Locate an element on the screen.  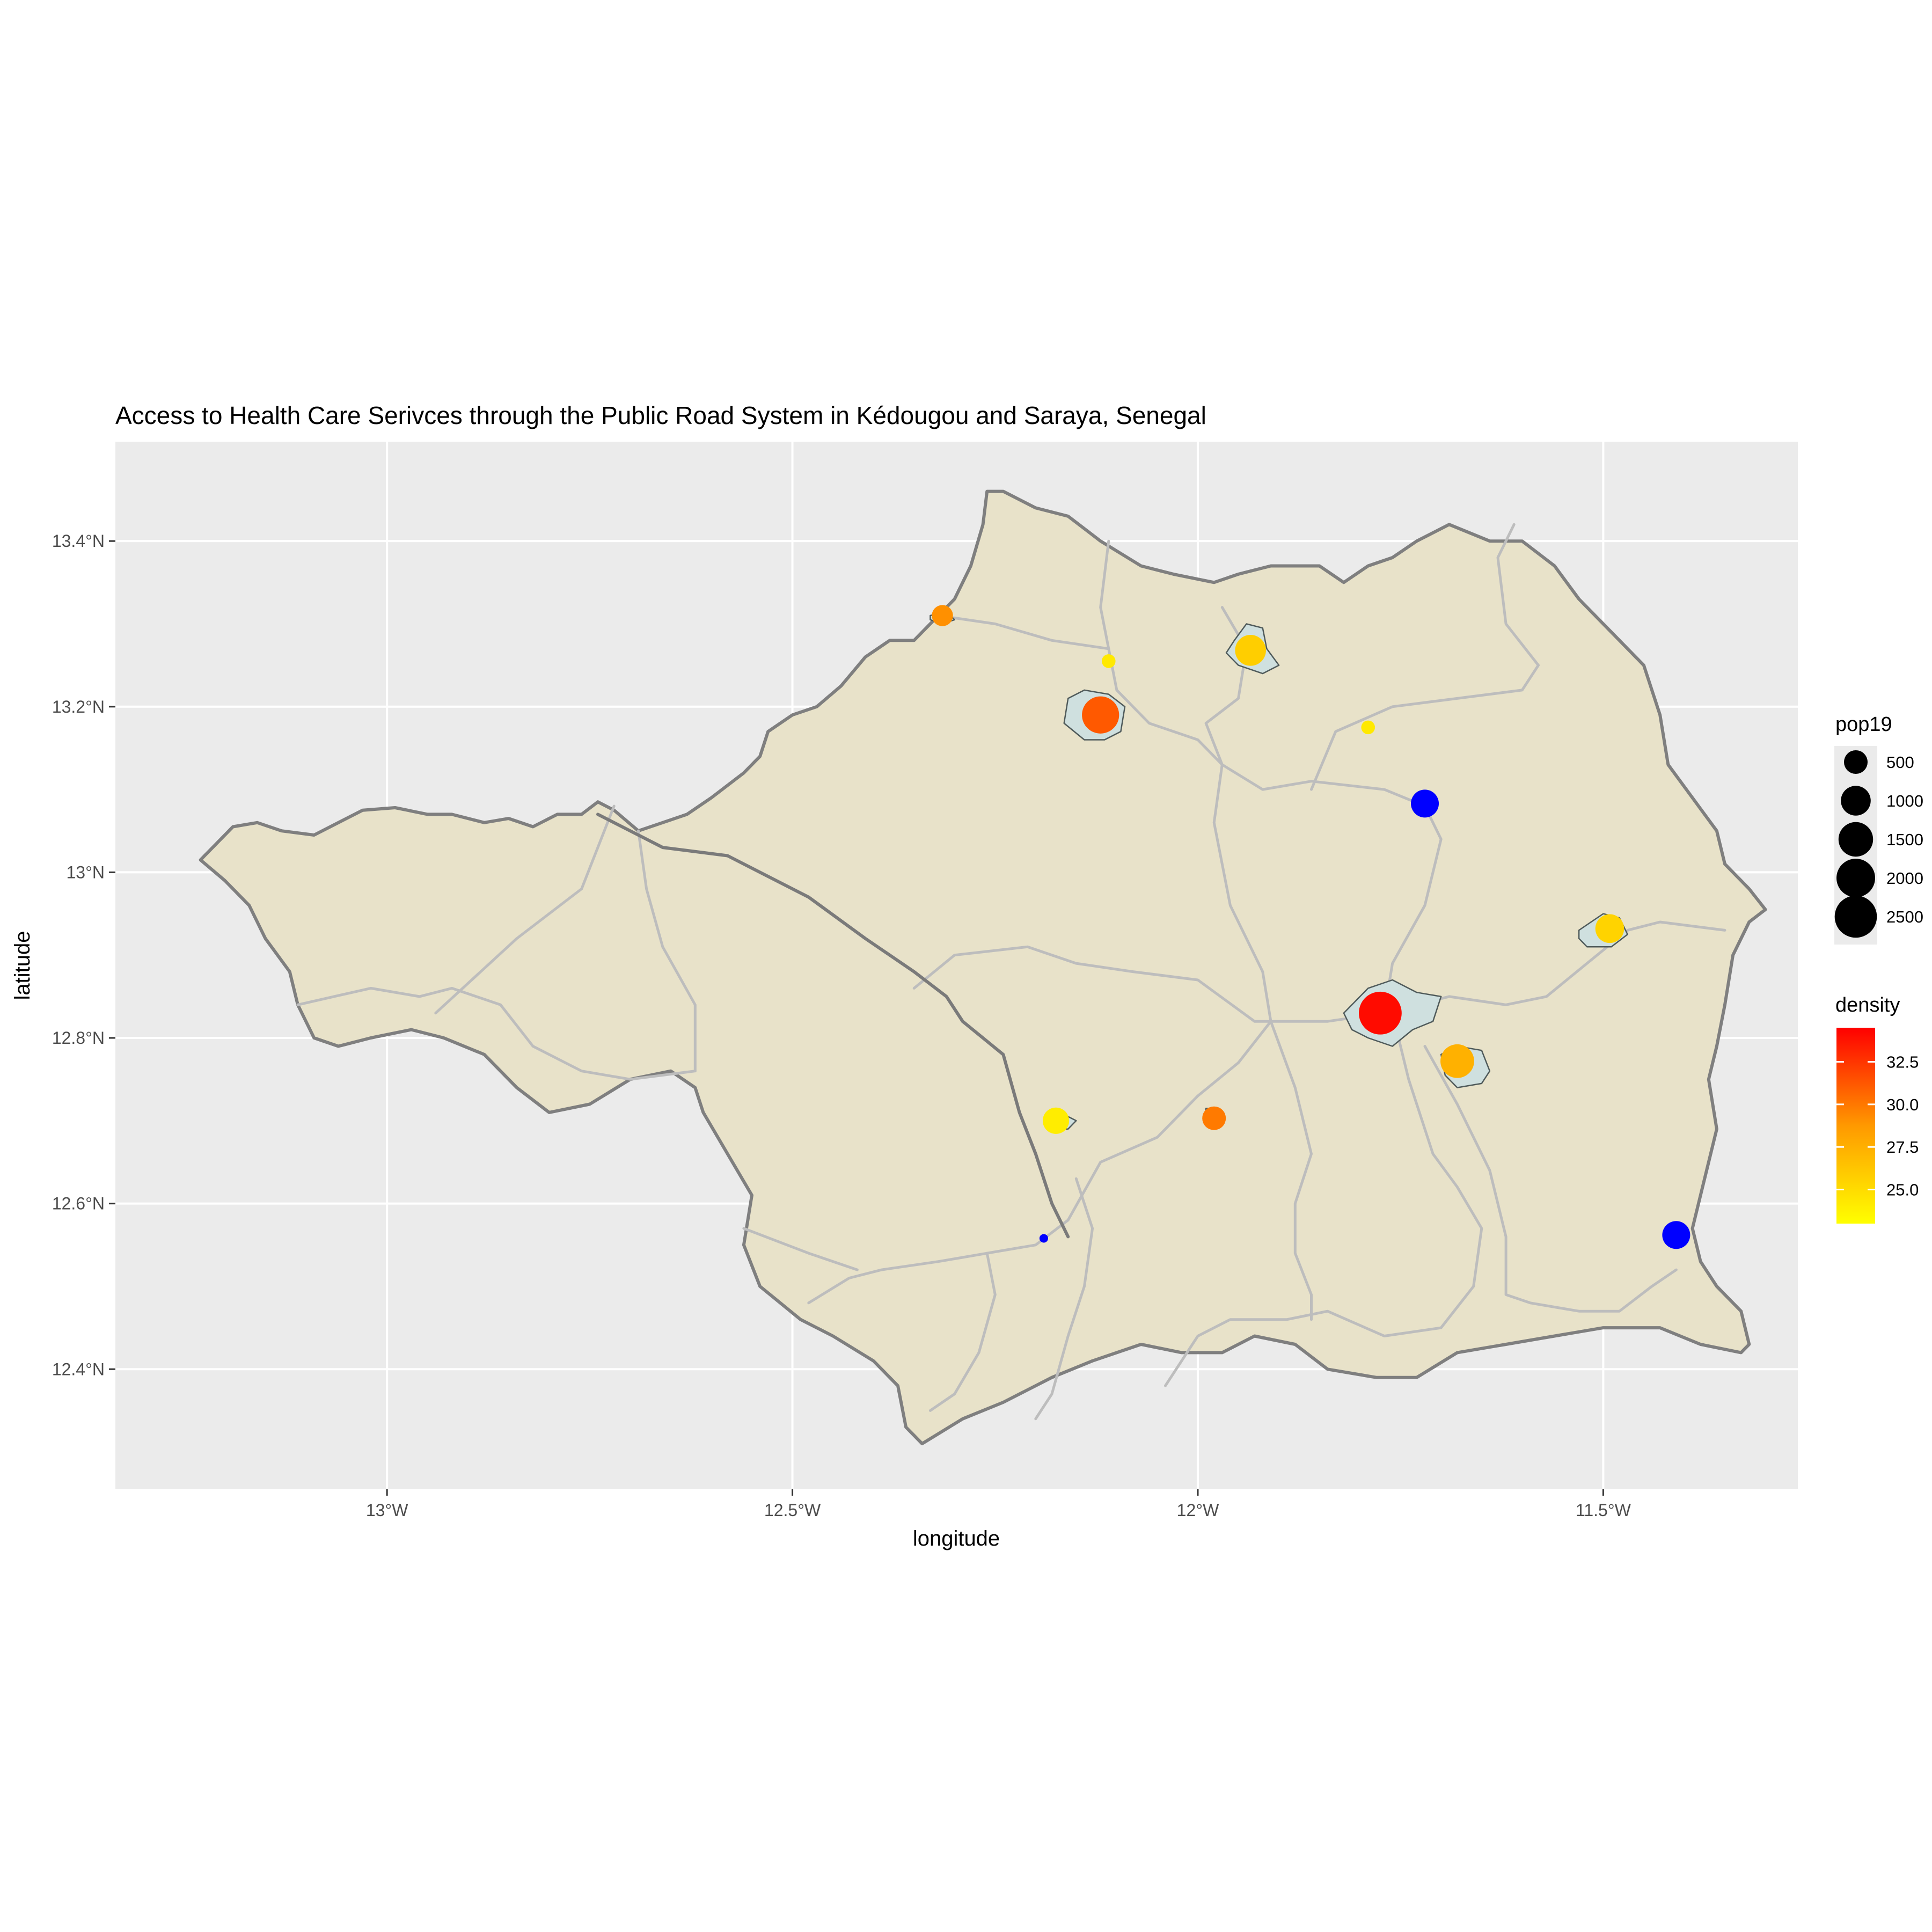
legend-pop19-label: 1500 is located at coordinates (1904, 839).